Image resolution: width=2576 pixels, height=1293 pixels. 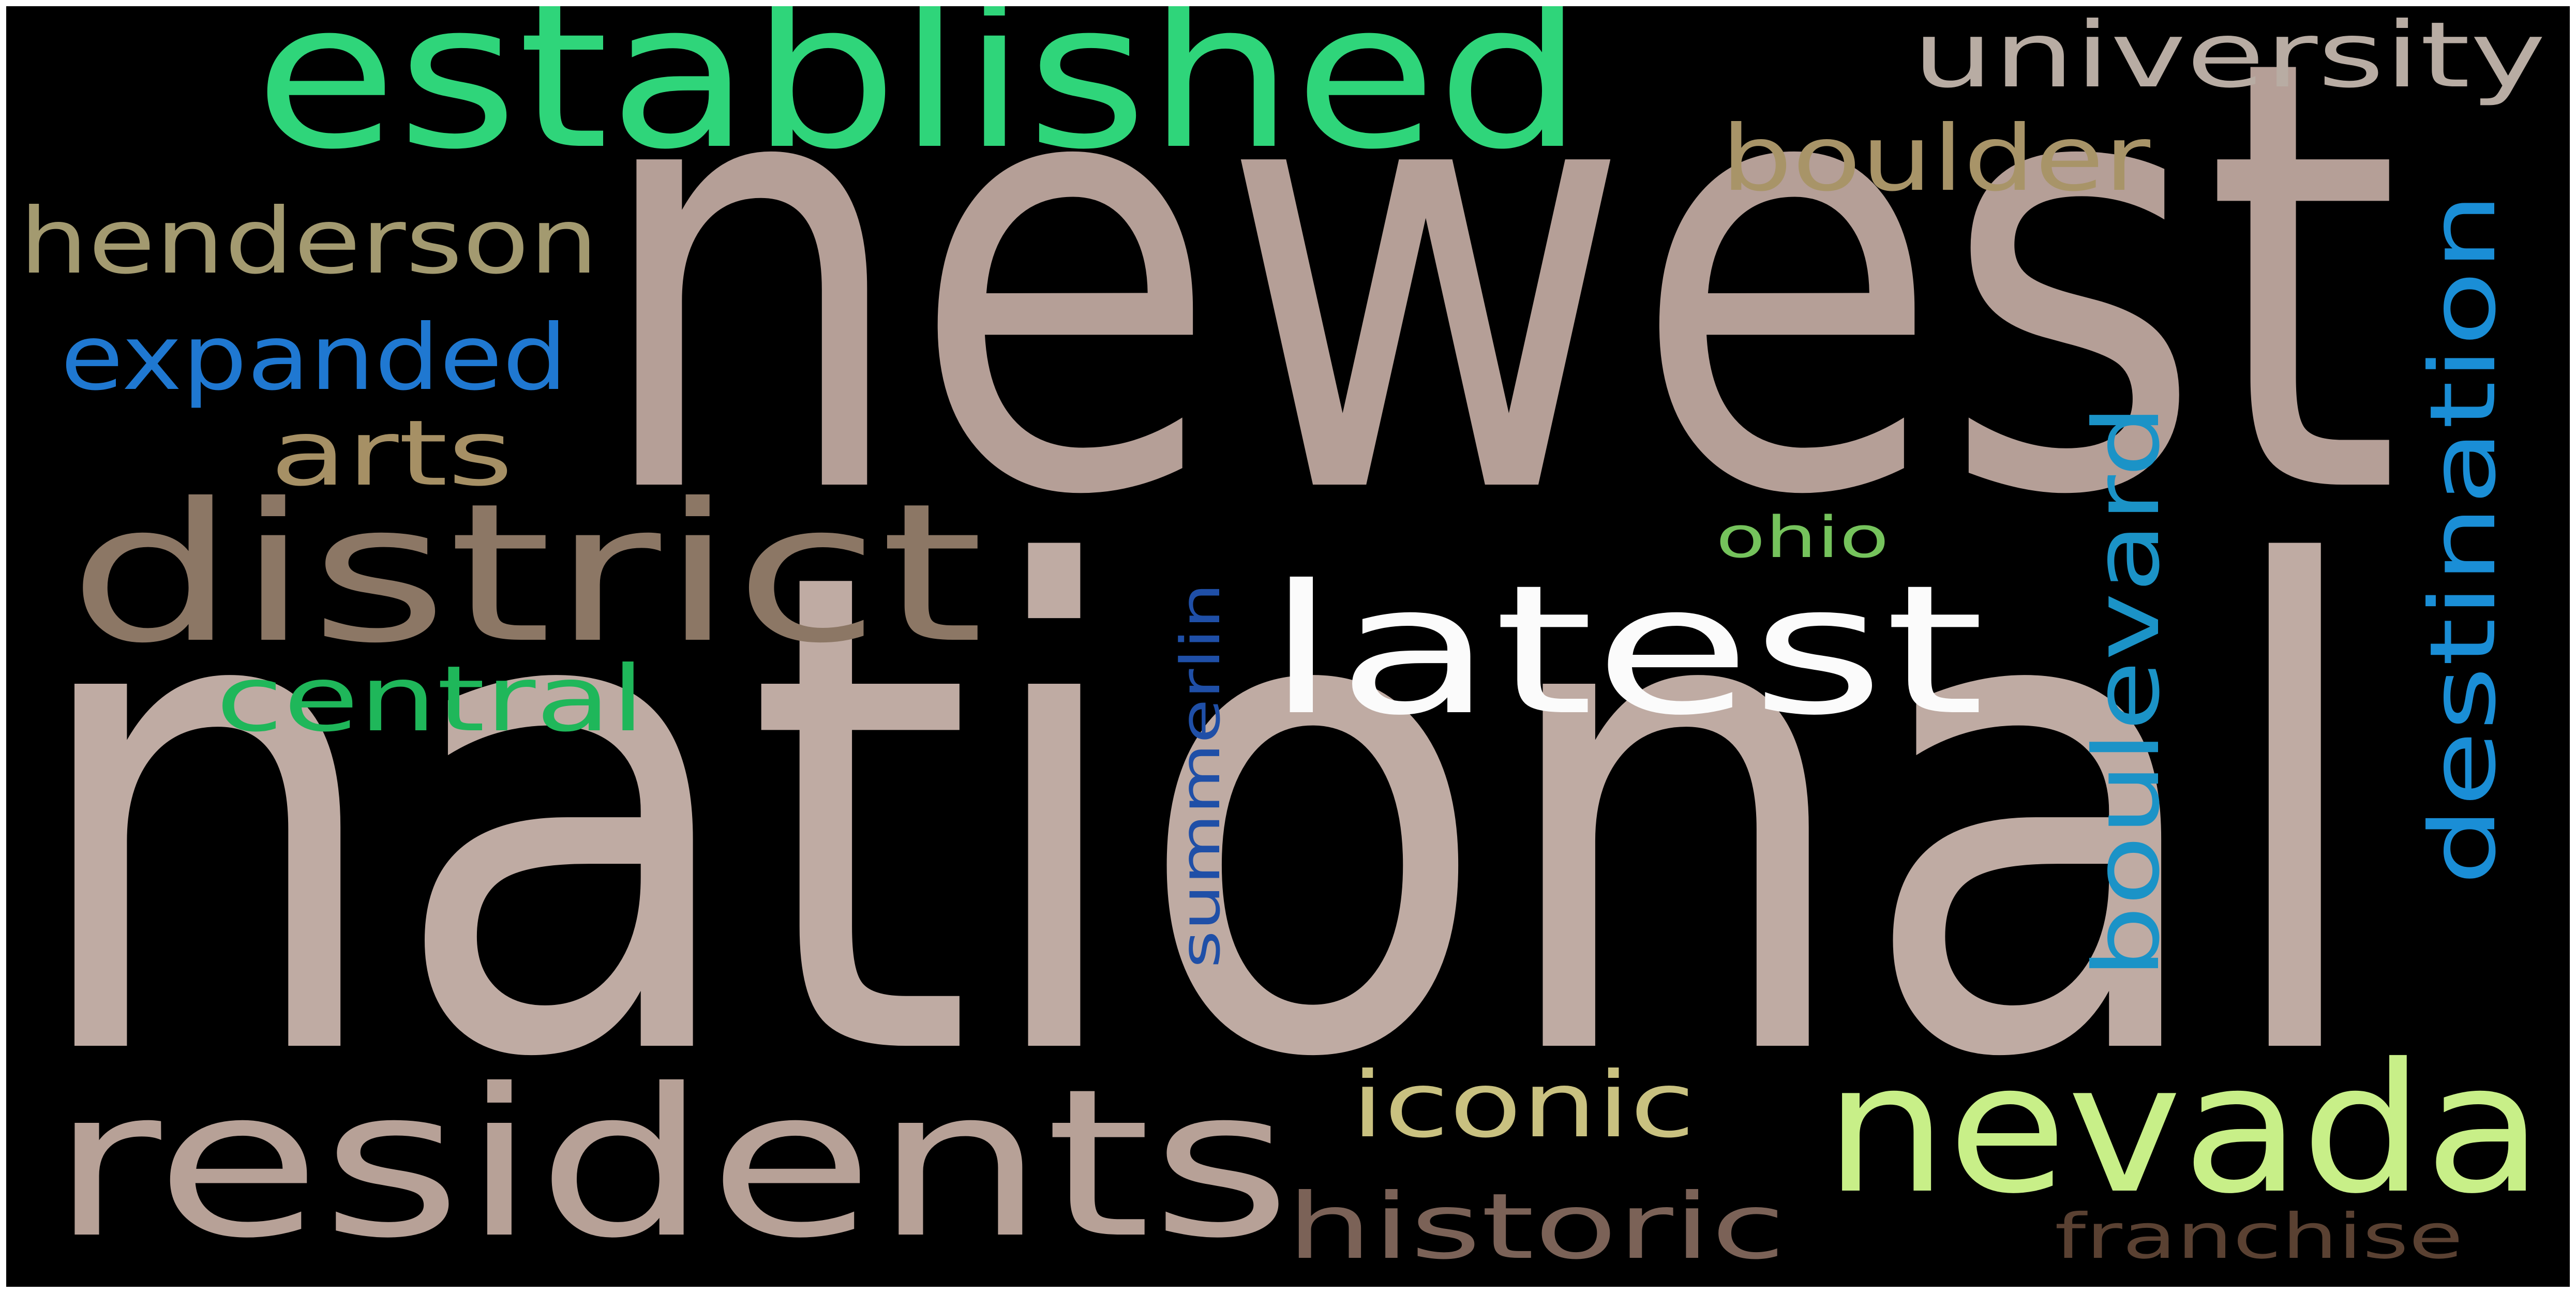 I want to click on word-university: university, so click(x=2229, y=57).